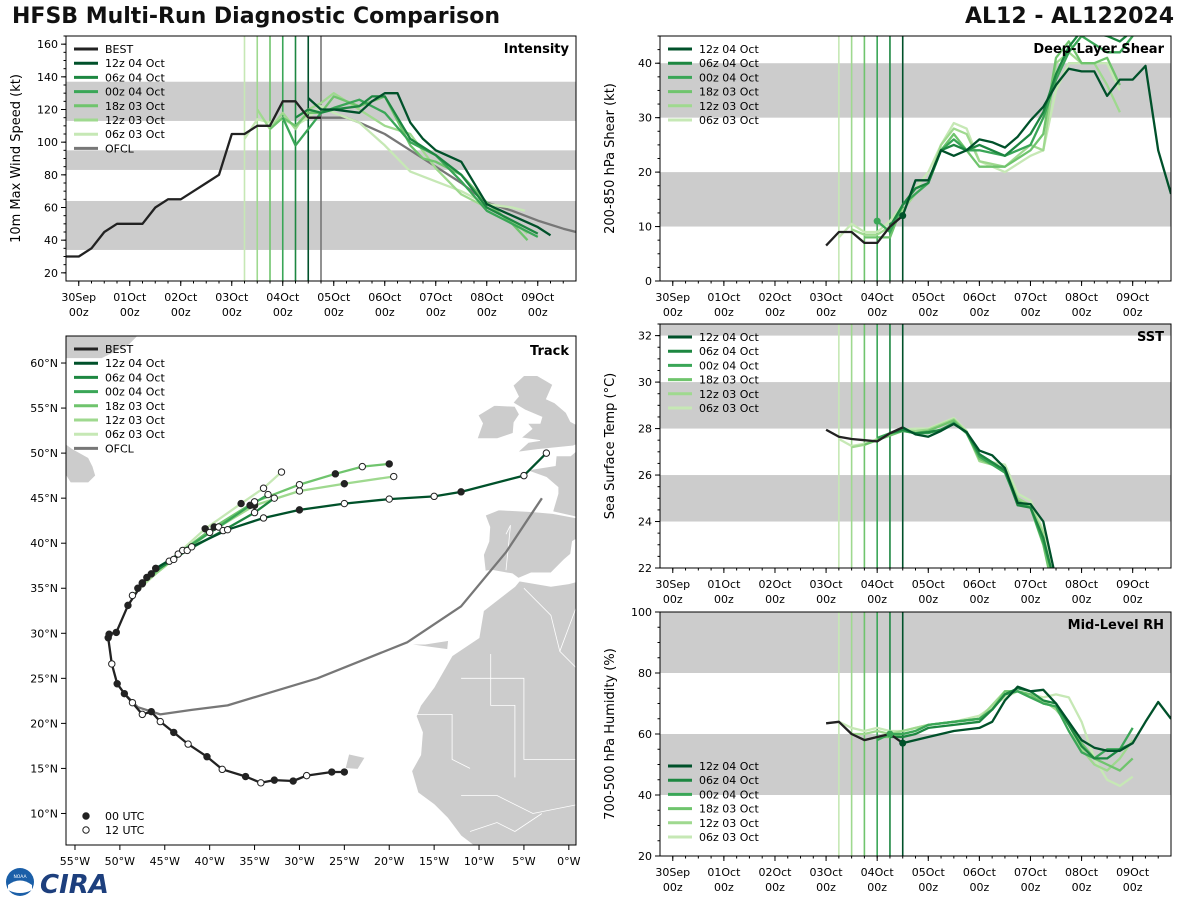 The height and width of the screenshot is (900, 1200). What do you see at coordinates (44, 768) in the screenshot?
I see `track-lat-label: 15°N` at bounding box center [44, 768].